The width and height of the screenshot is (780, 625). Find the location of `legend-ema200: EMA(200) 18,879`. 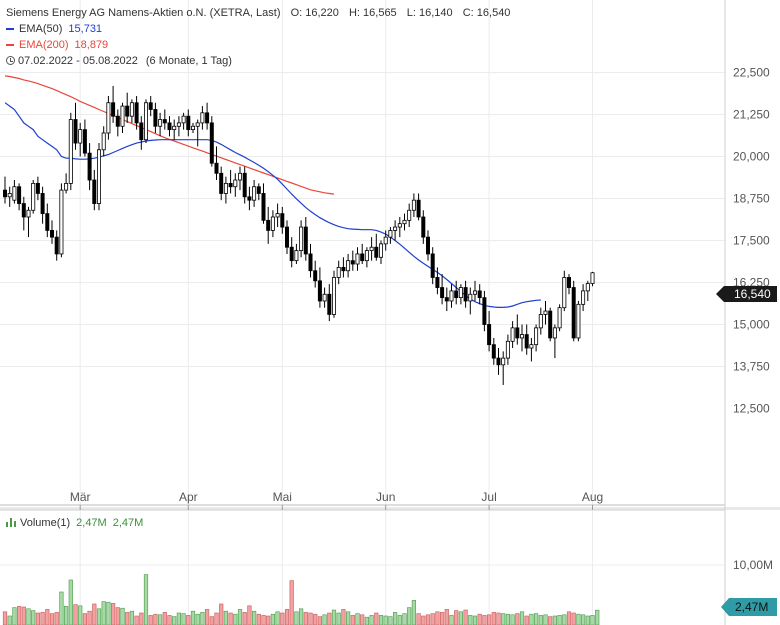

legend-ema200: EMA(200) 18,879 is located at coordinates (57, 45).